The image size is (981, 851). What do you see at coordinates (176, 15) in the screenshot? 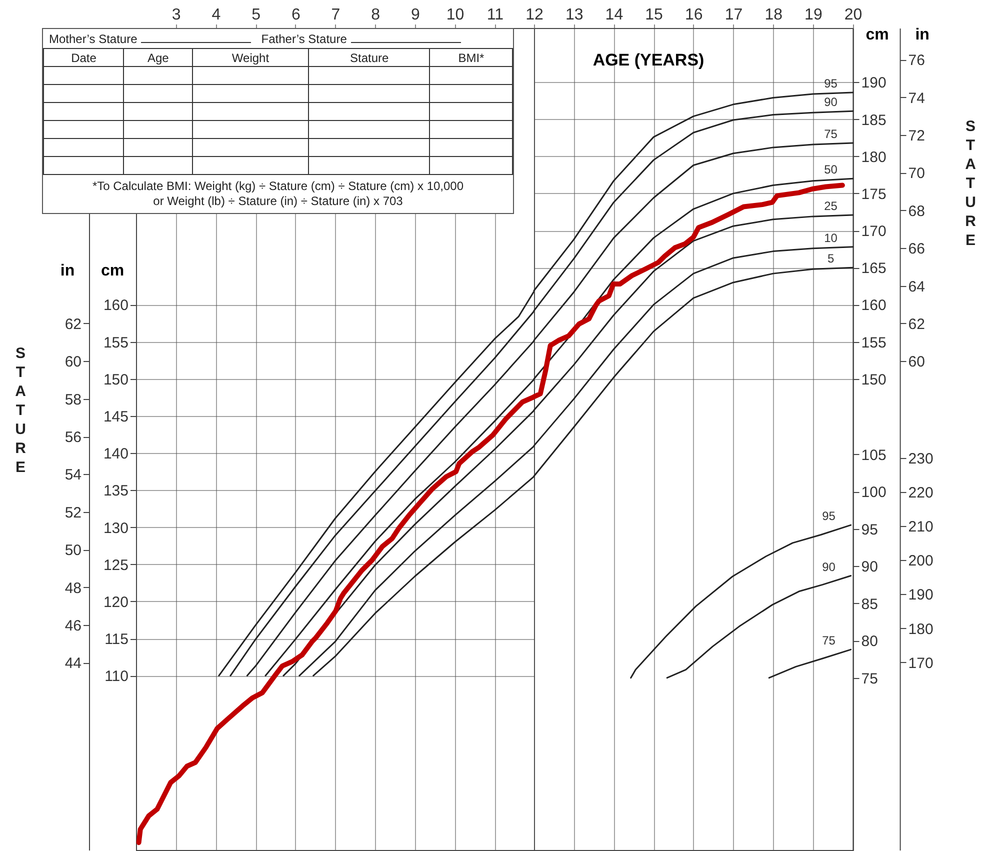
I see `x-tick-label: 3` at bounding box center [176, 15].